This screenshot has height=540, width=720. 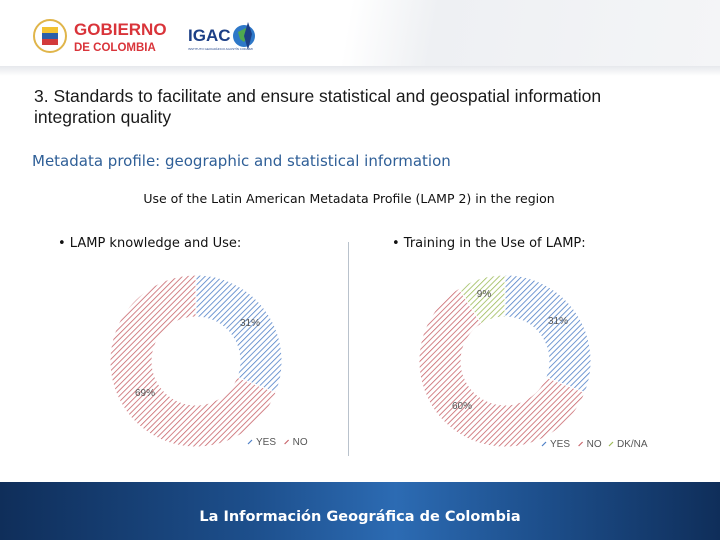 I want to click on donut-1-slice-yes, so click(x=239, y=334).